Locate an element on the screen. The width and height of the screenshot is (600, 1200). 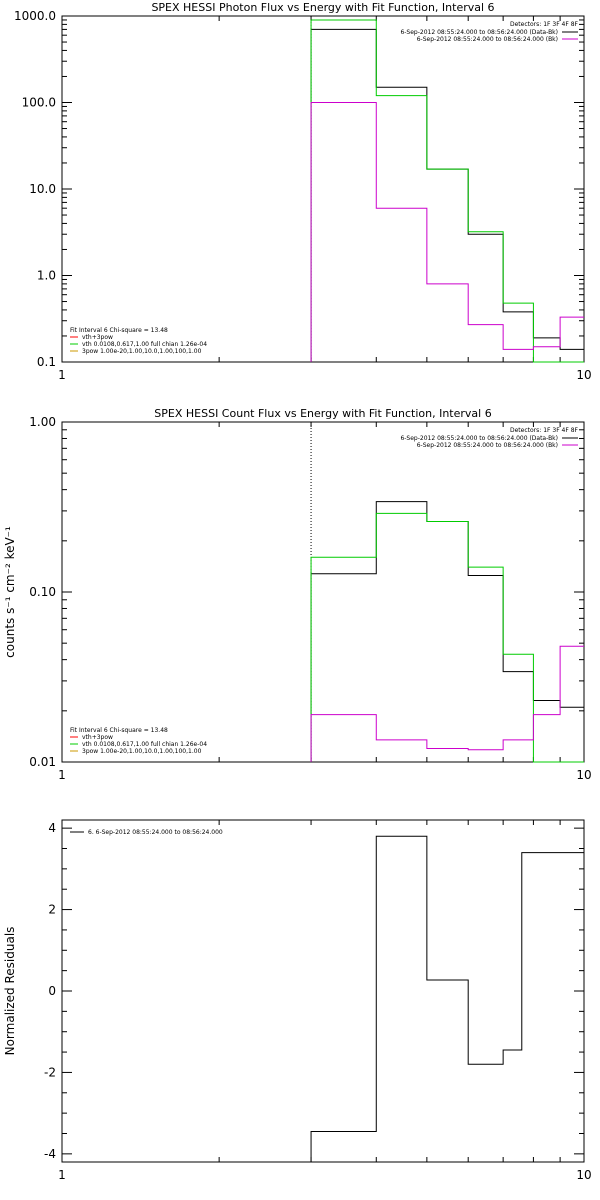
legend-fit-label-0: vth+3pow is located at coordinates (97, 337).